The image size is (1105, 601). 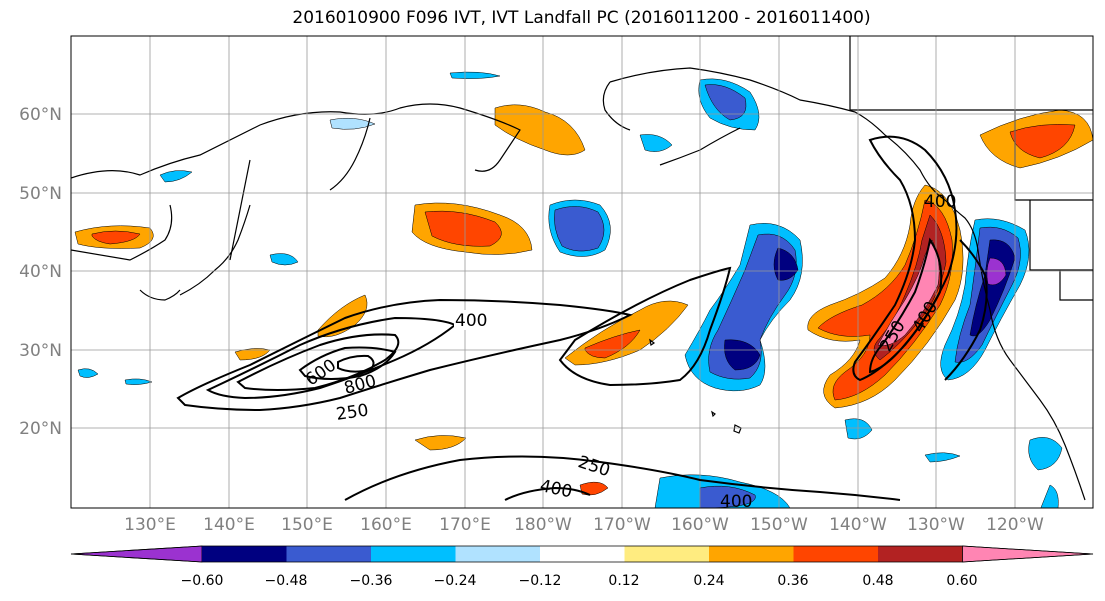 What do you see at coordinates (40, 429) in the screenshot?
I see `lat-label-20n: 20°N` at bounding box center [40, 429].